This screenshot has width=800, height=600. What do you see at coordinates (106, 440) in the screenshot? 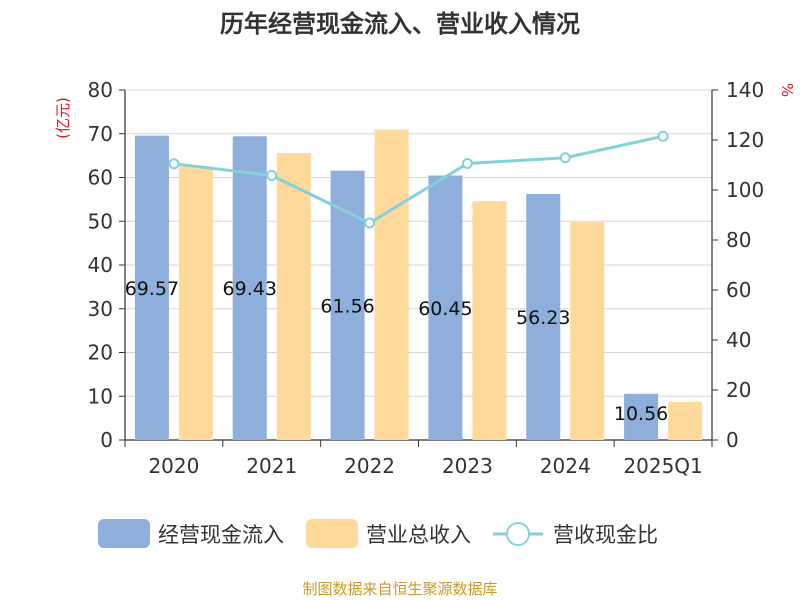
I see `left-tick-label: 0` at bounding box center [106, 440].